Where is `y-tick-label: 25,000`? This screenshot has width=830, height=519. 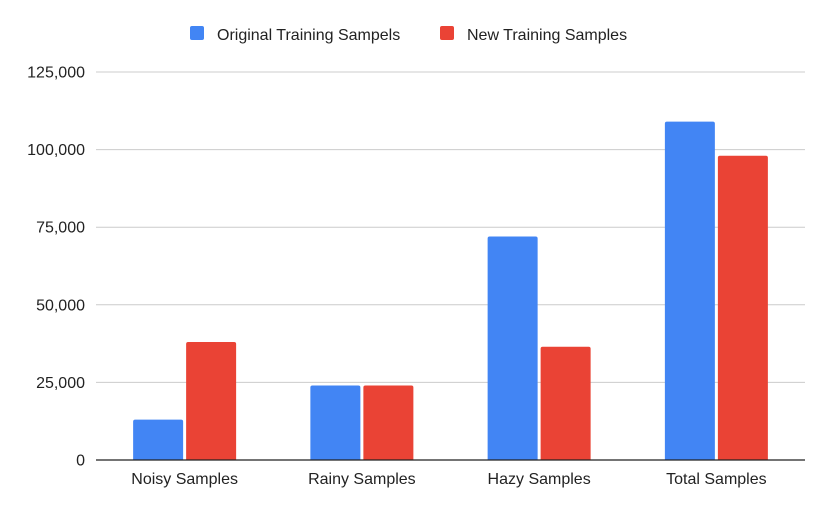
y-tick-label: 25,000 is located at coordinates (60, 383).